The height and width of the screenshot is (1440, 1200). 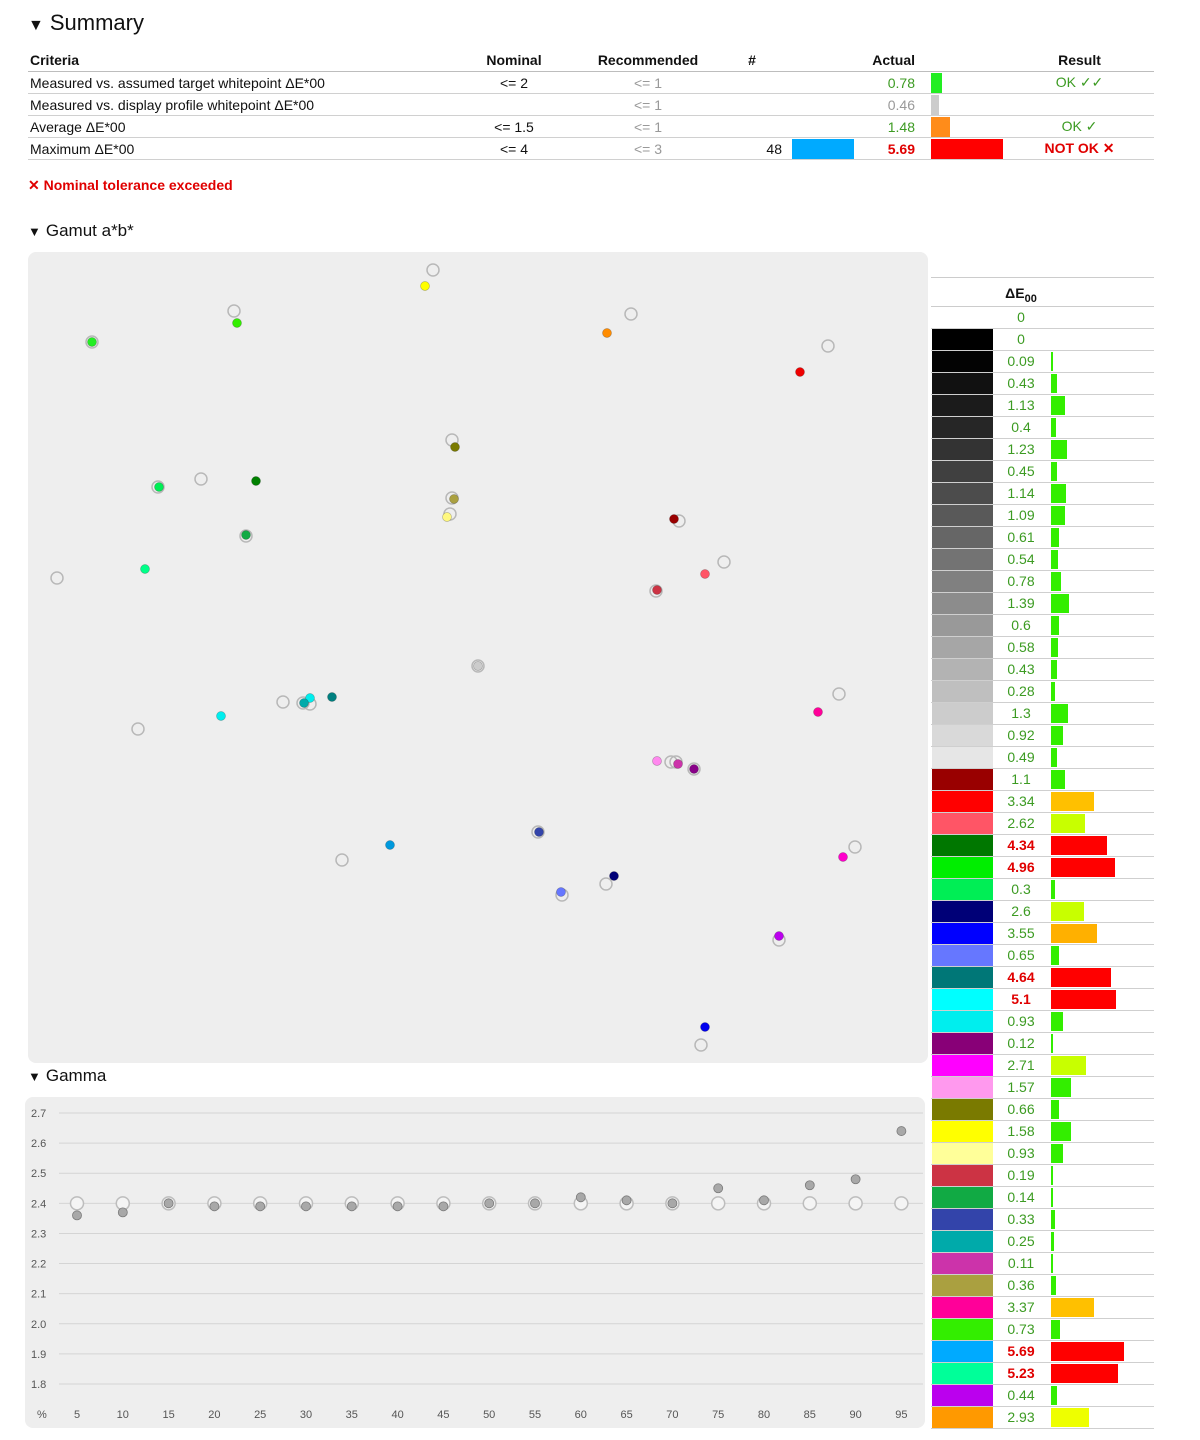 What do you see at coordinates (1021, 801) in the screenshot?
I see `delta-e-value: 3.34` at bounding box center [1021, 801].